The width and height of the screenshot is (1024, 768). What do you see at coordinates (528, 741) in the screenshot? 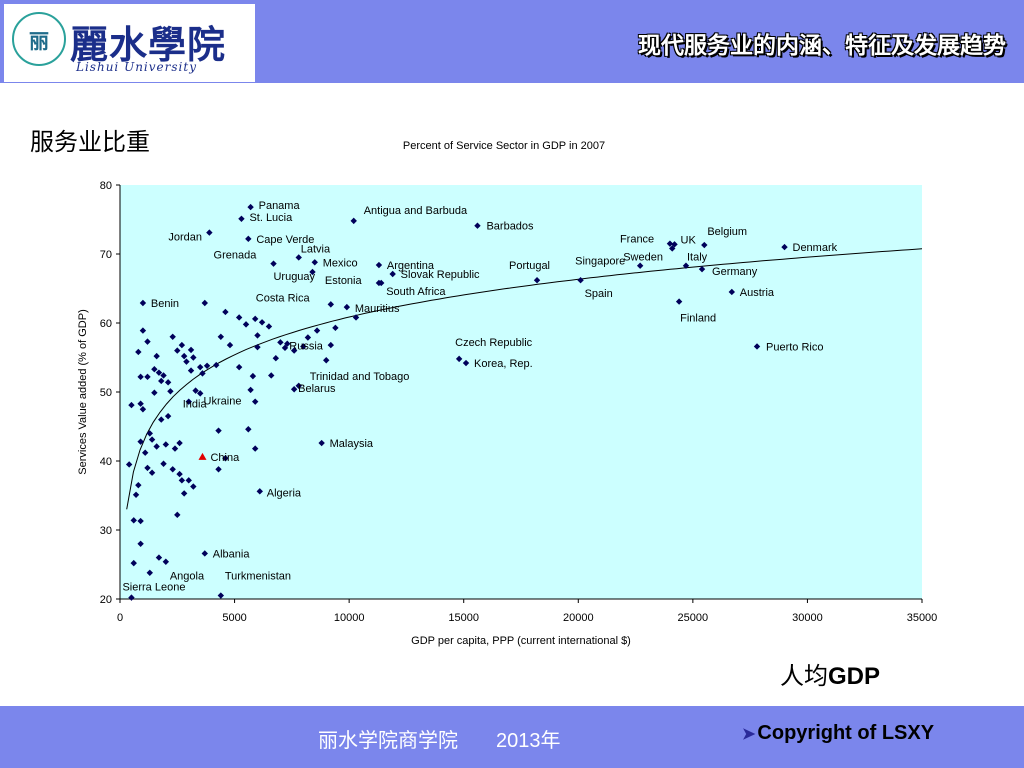
I see `footer-year: 2013年` at bounding box center [528, 741].